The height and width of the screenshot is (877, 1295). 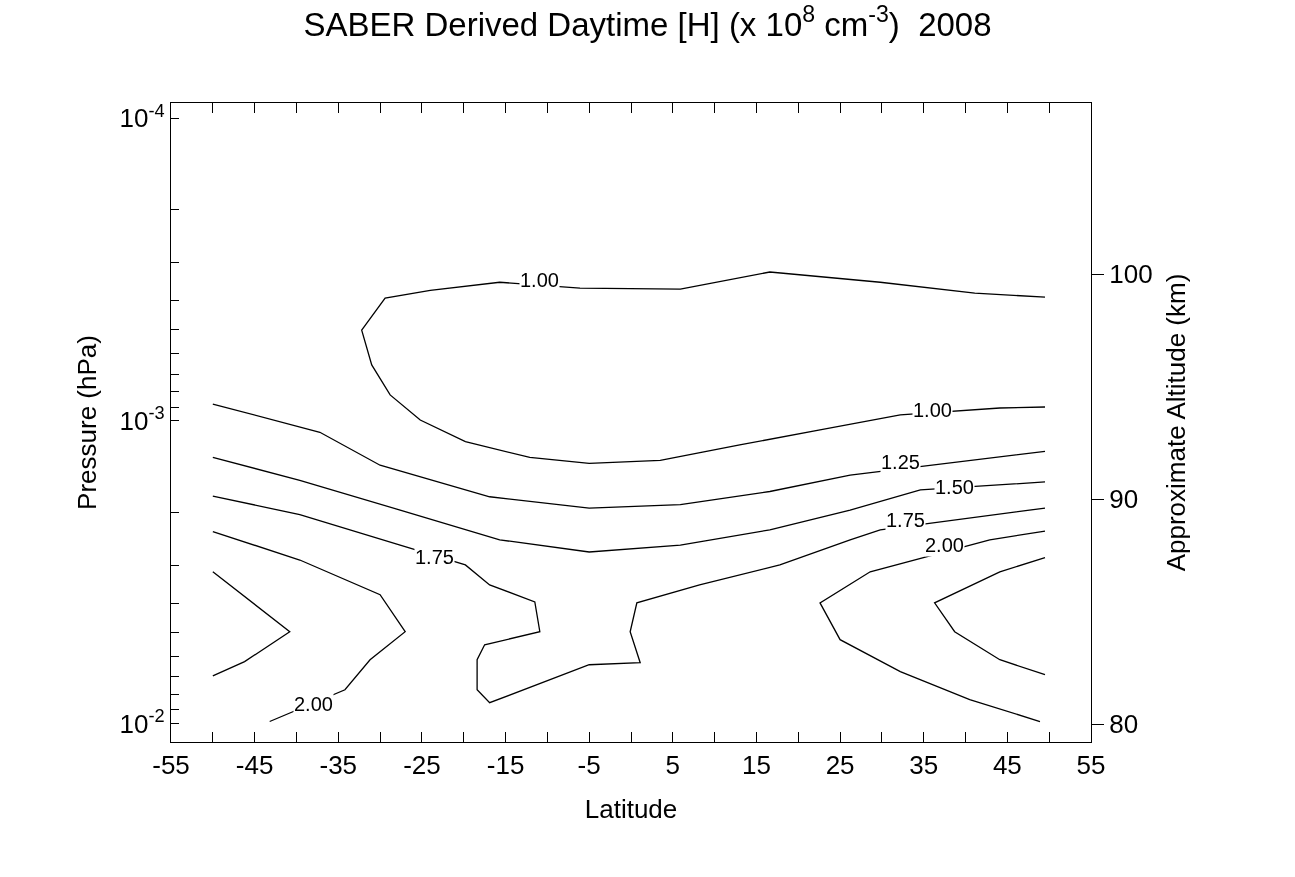 I want to click on x-tick-label: 15, so click(x=756, y=765).